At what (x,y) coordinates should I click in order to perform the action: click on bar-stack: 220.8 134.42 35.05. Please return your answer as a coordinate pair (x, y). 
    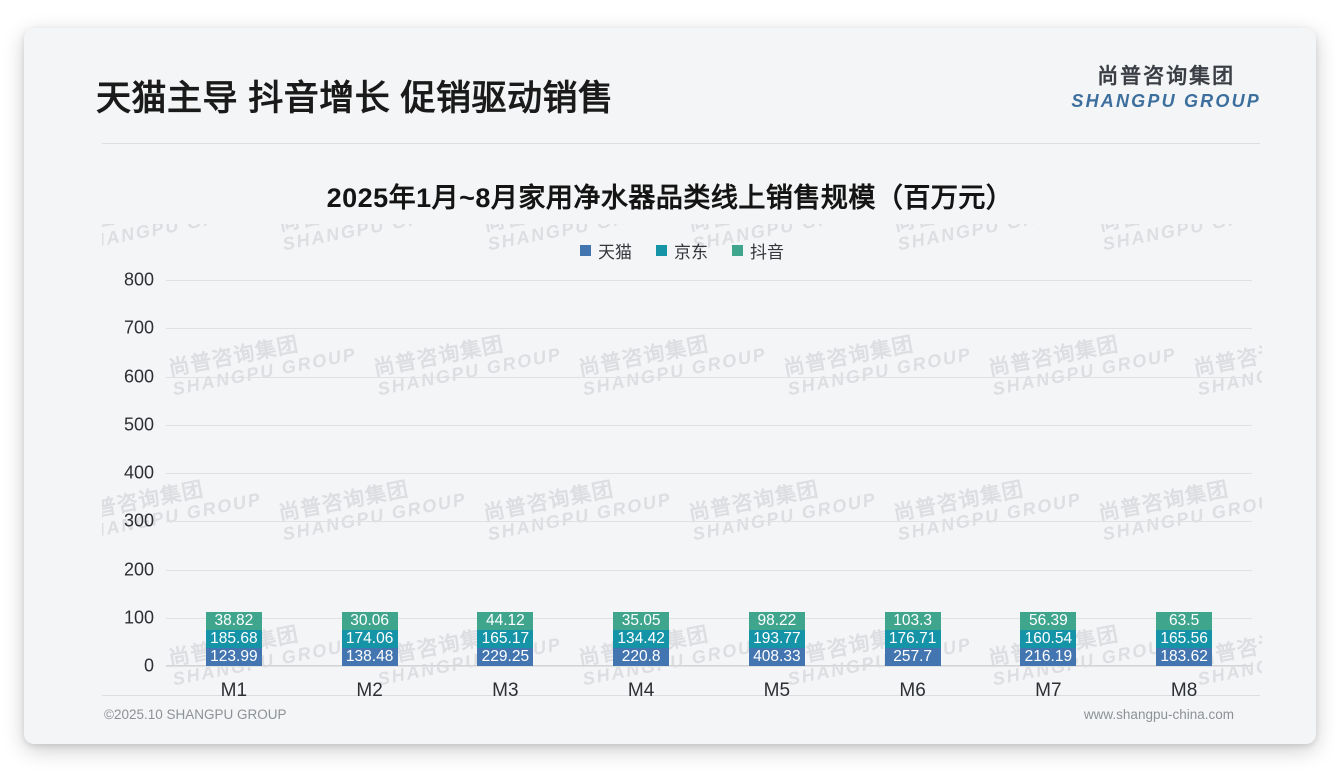
    Looking at the image, I should click on (641, 639).